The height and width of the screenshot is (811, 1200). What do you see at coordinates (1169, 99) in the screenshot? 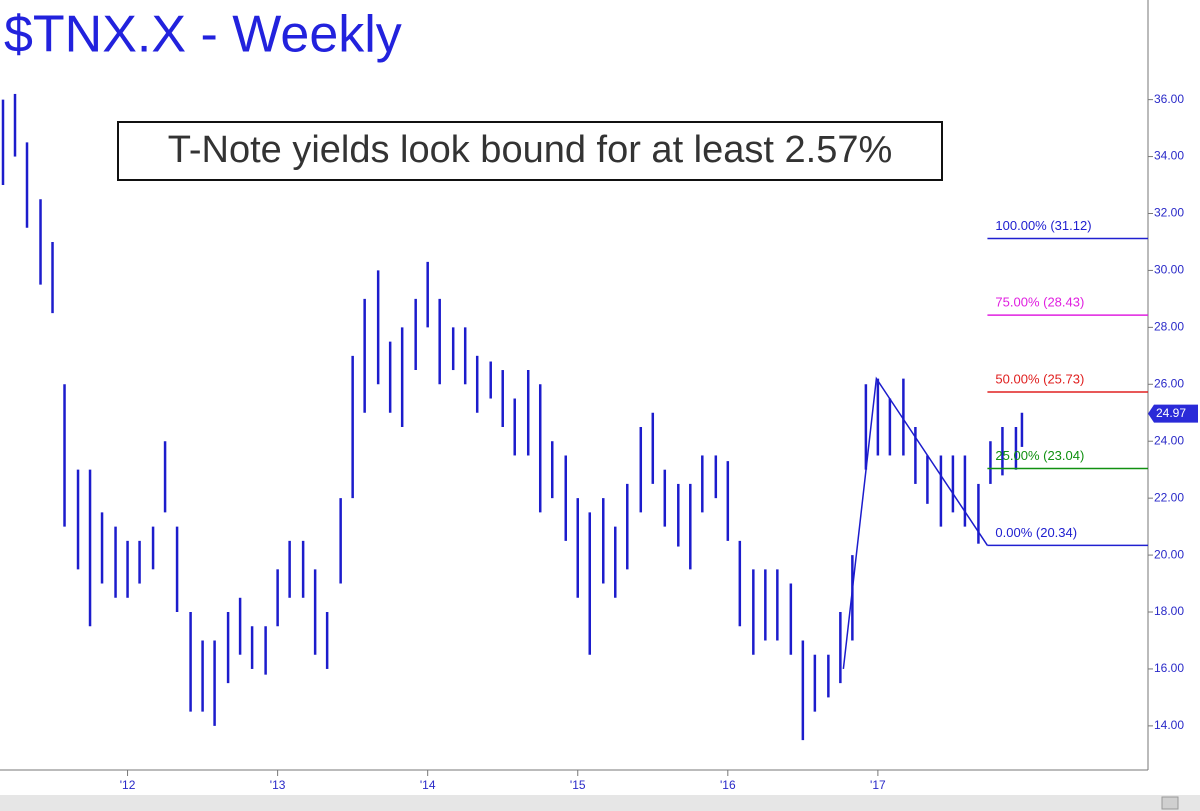
I see `y-tick-label: 36.00` at bounding box center [1169, 99].